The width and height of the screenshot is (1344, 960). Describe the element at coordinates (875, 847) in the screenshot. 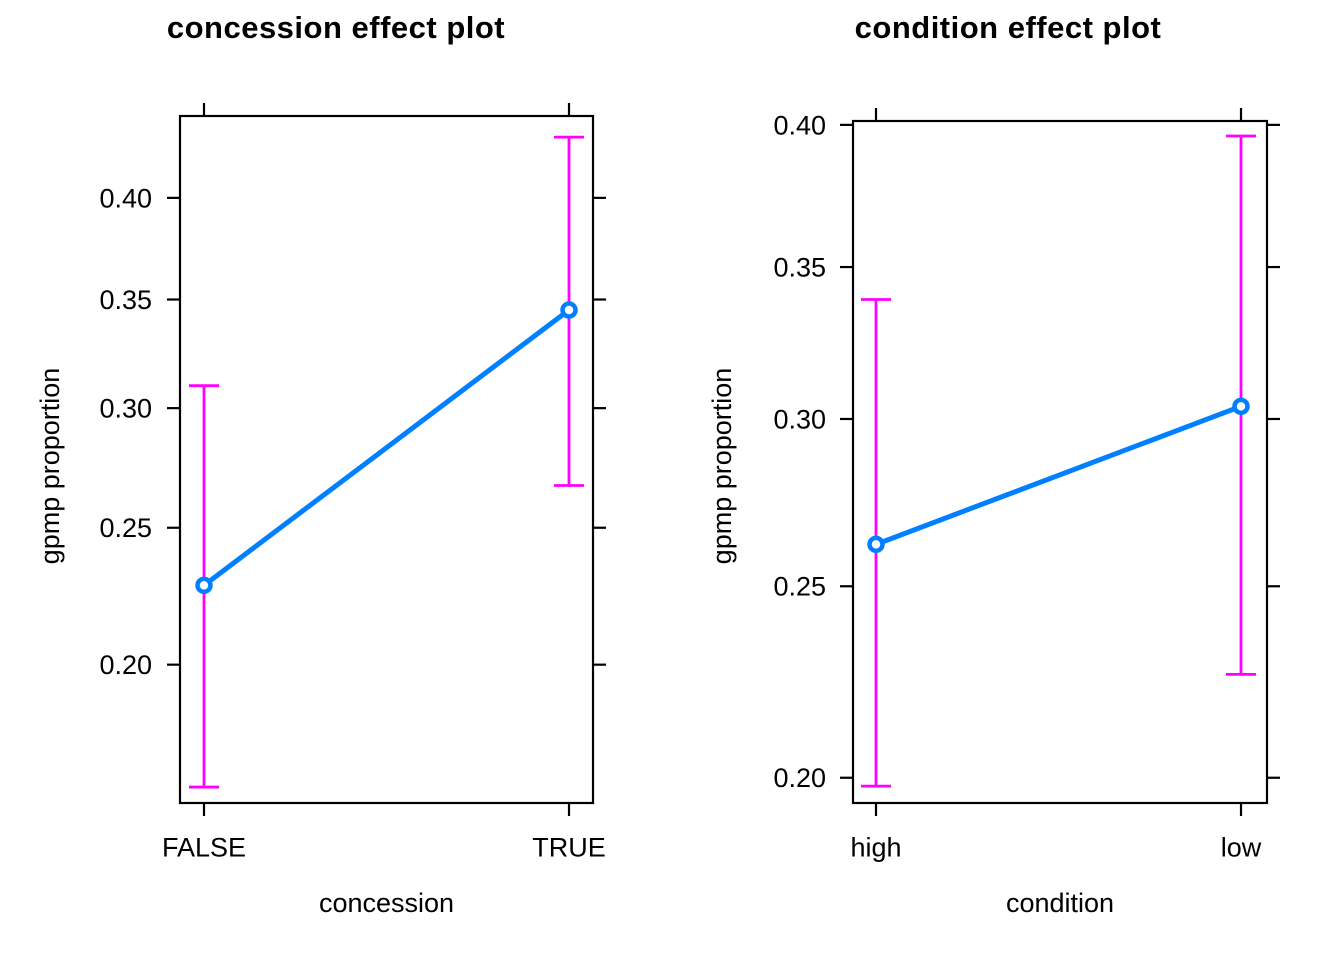

I see `x-category-label: high` at that location.